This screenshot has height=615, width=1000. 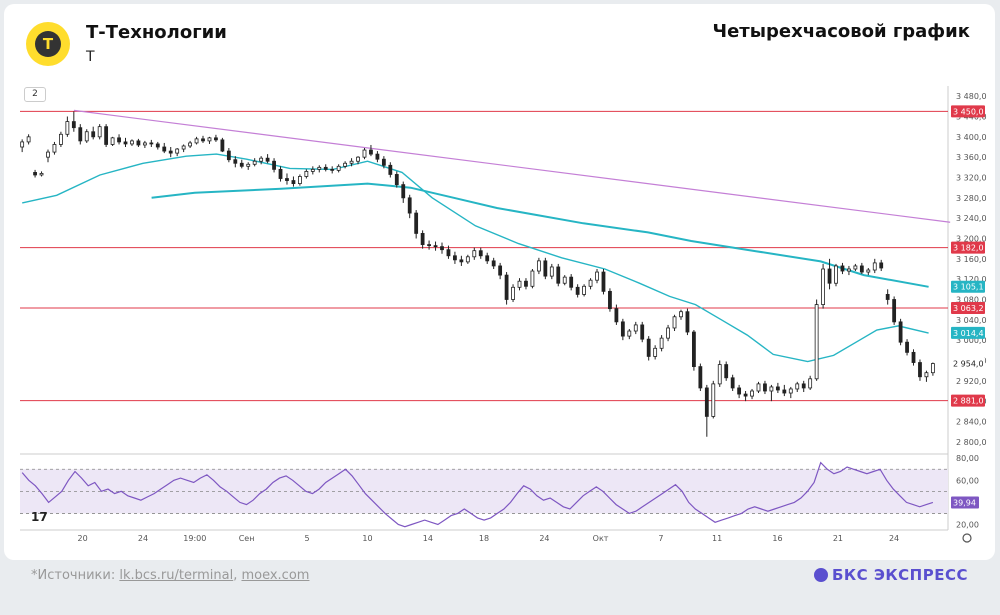 What do you see at coordinates (820, 575) in the screenshot?
I see `brand-icon` at bounding box center [820, 575].